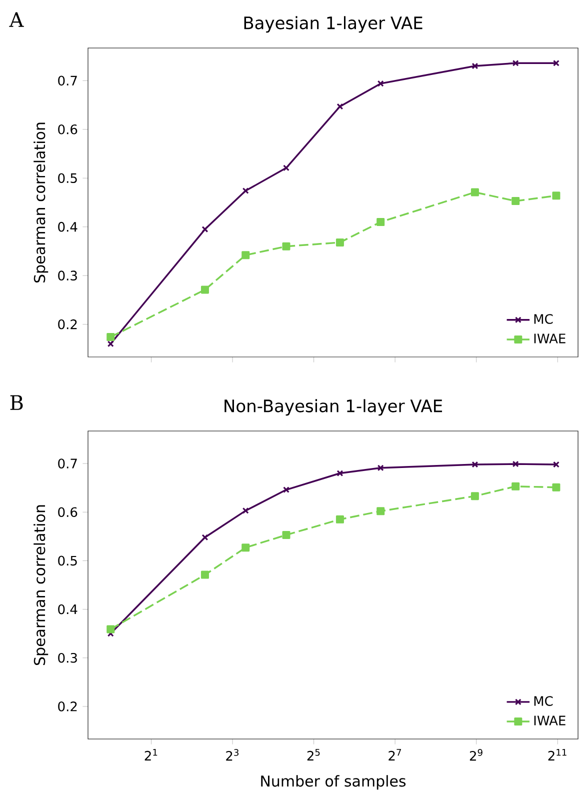 Image resolution: width=579 pixels, height=795 pixels. Describe the element at coordinates (333, 782) in the screenshot. I see `x-axis-title: Number of samples` at that location.